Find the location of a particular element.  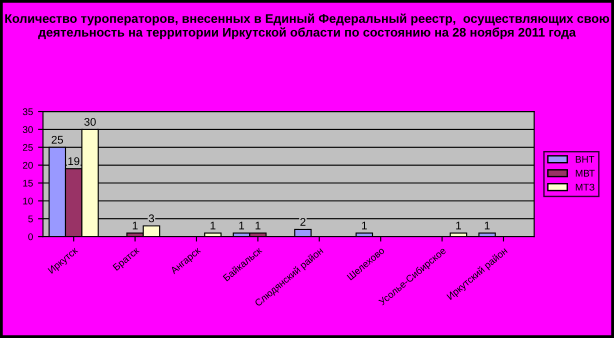

y-tick-label: 10 is located at coordinates (28, 201).